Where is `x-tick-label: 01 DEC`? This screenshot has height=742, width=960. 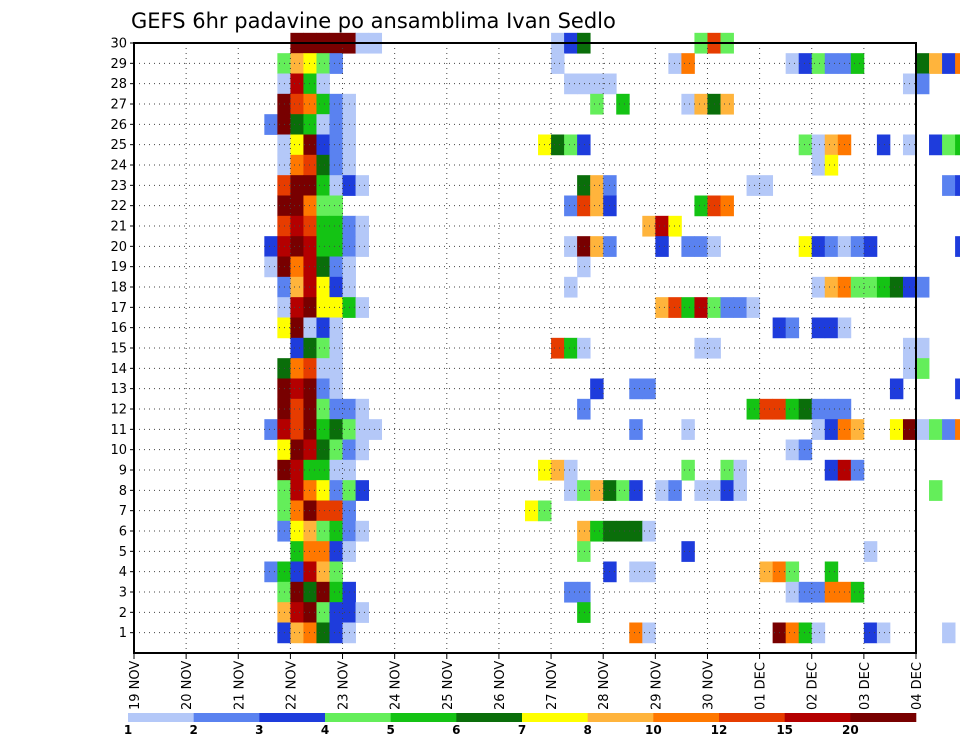
x-tick-label: 01 DEC is located at coordinates (761, 686).